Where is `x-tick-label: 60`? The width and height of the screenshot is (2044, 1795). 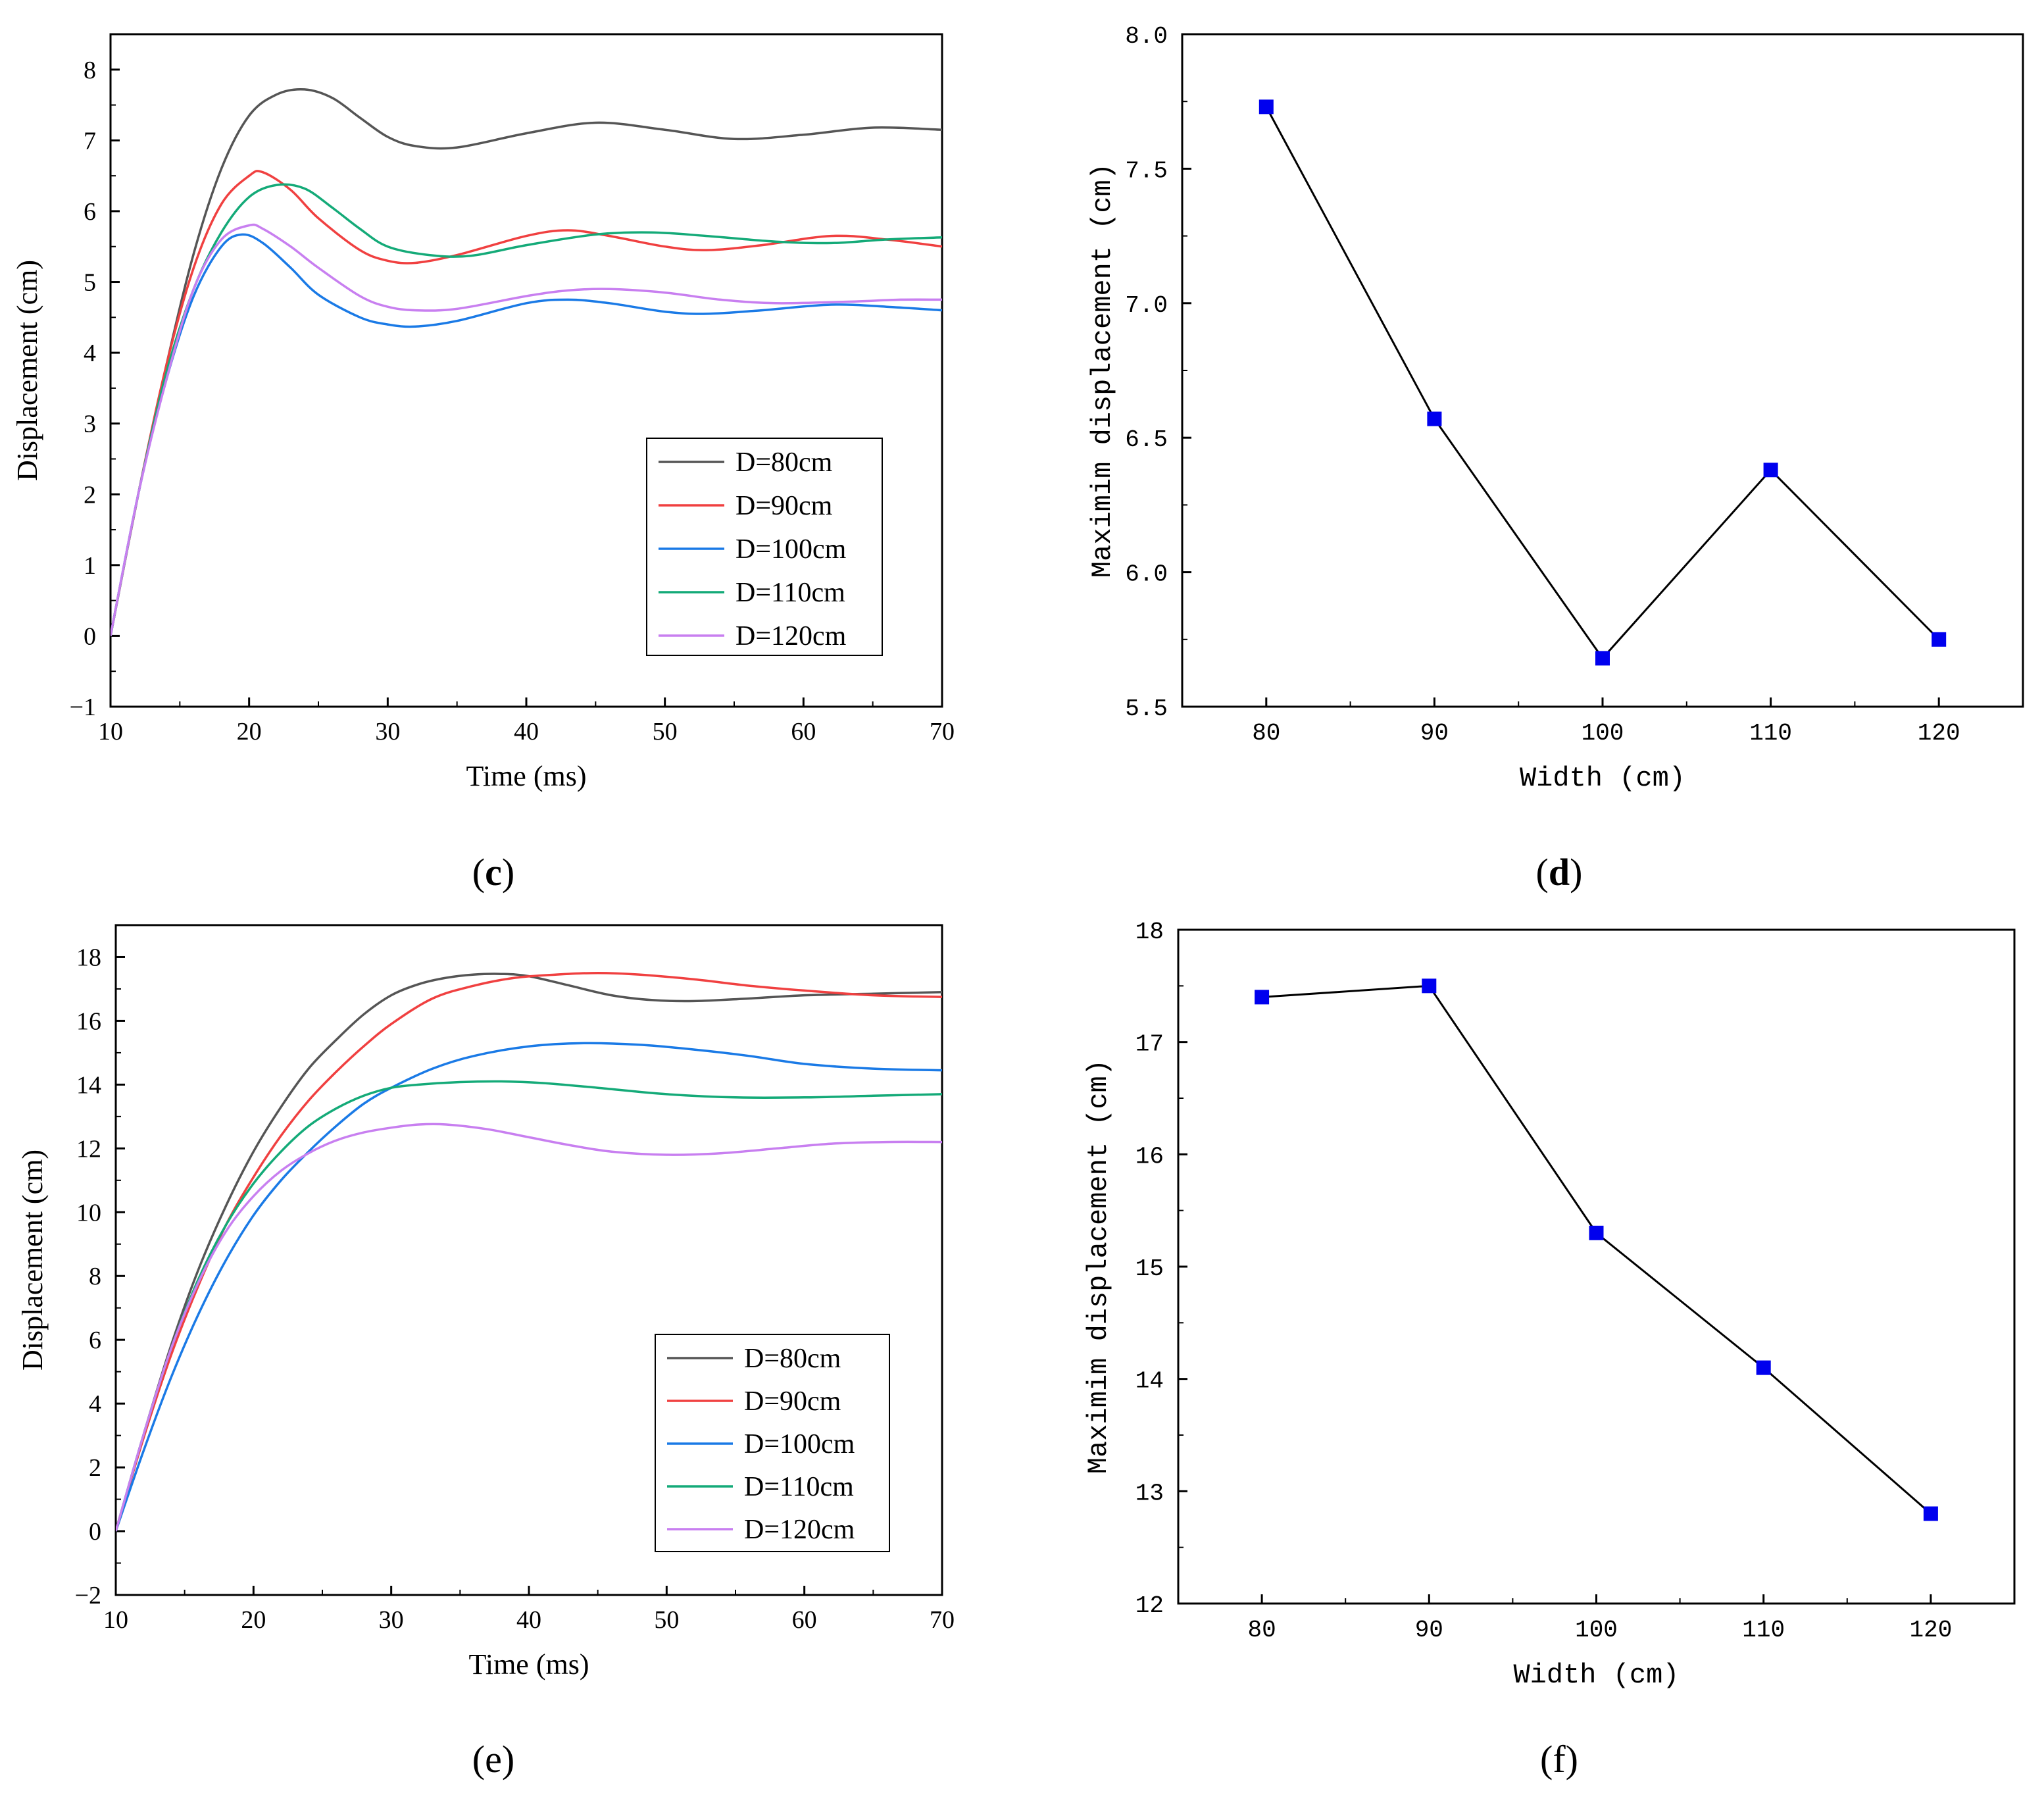
x-tick-label: 60 is located at coordinates (804, 732).